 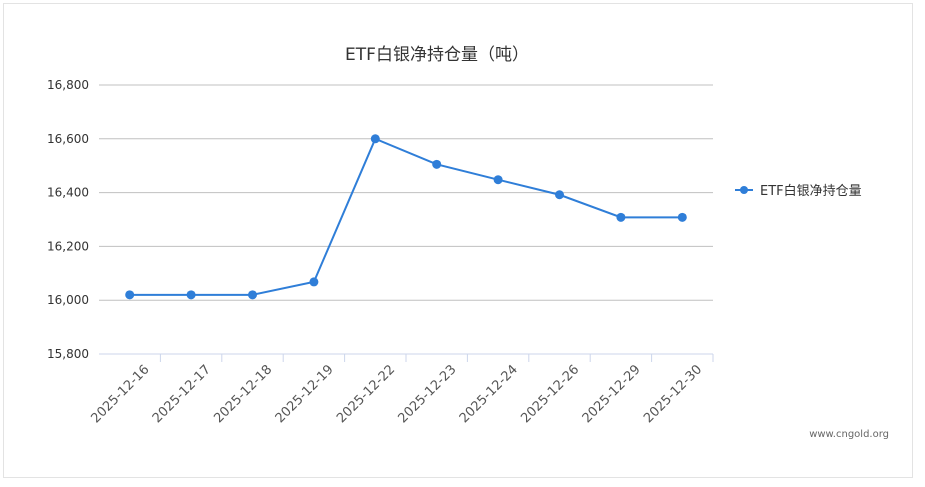 What do you see at coordinates (68, 354) in the screenshot?
I see `y-tick-label: 15,800` at bounding box center [68, 354].